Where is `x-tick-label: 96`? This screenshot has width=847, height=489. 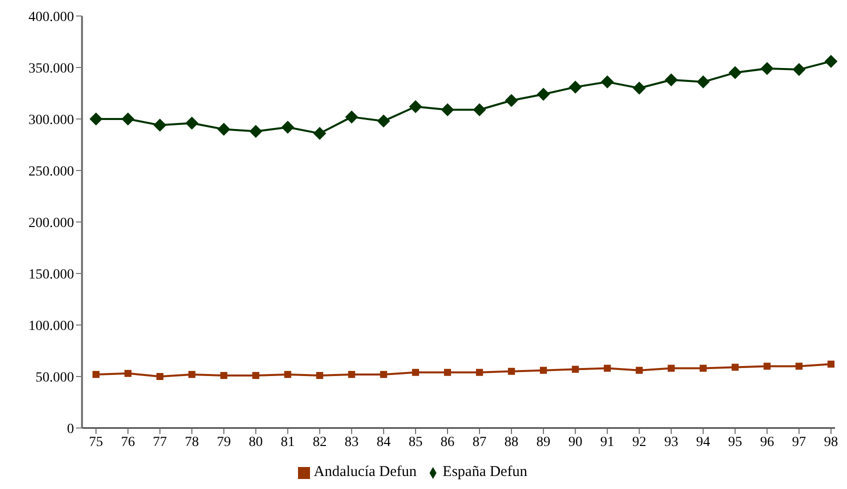 x-tick-label: 96 is located at coordinates (767, 442).